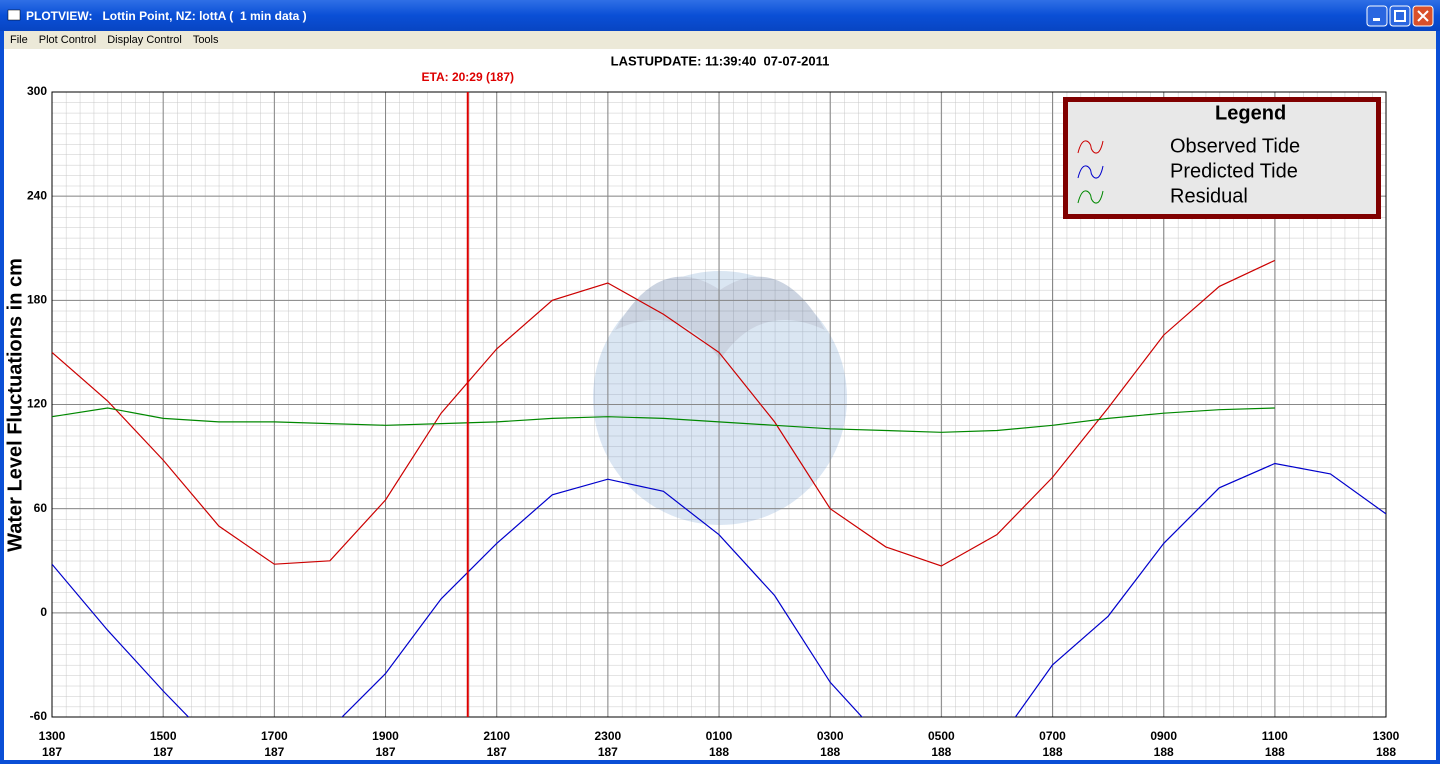 This screenshot has width=1440, height=764. What do you see at coordinates (43, 612) in the screenshot?
I see `y-tick-label: 0` at bounding box center [43, 612].